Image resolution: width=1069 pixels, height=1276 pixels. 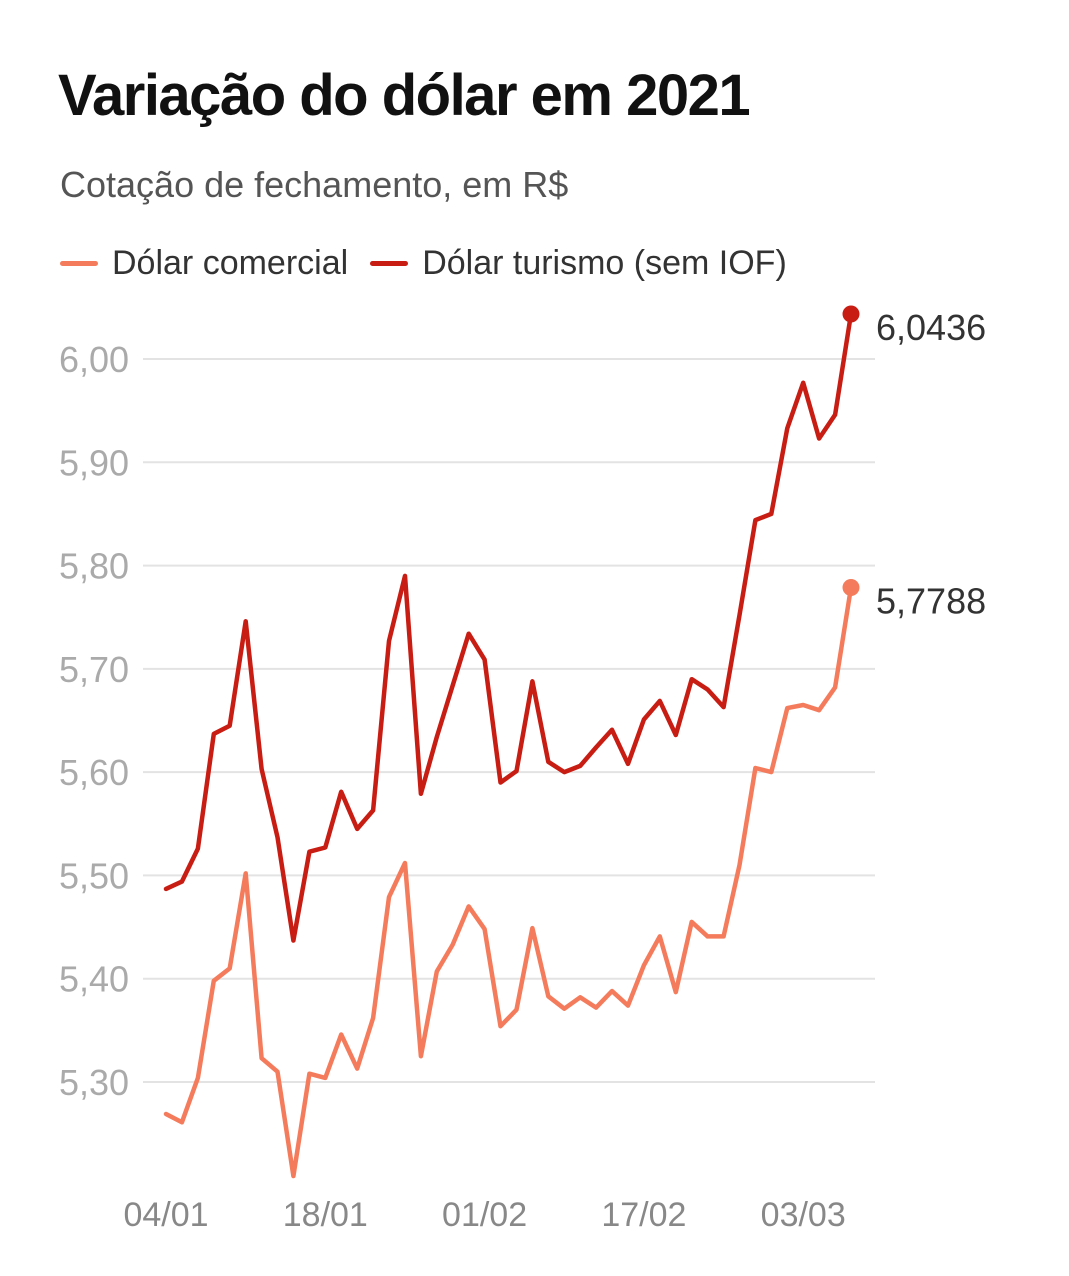 I want to click on y-tick-label: 5,60, so click(x=94, y=772).